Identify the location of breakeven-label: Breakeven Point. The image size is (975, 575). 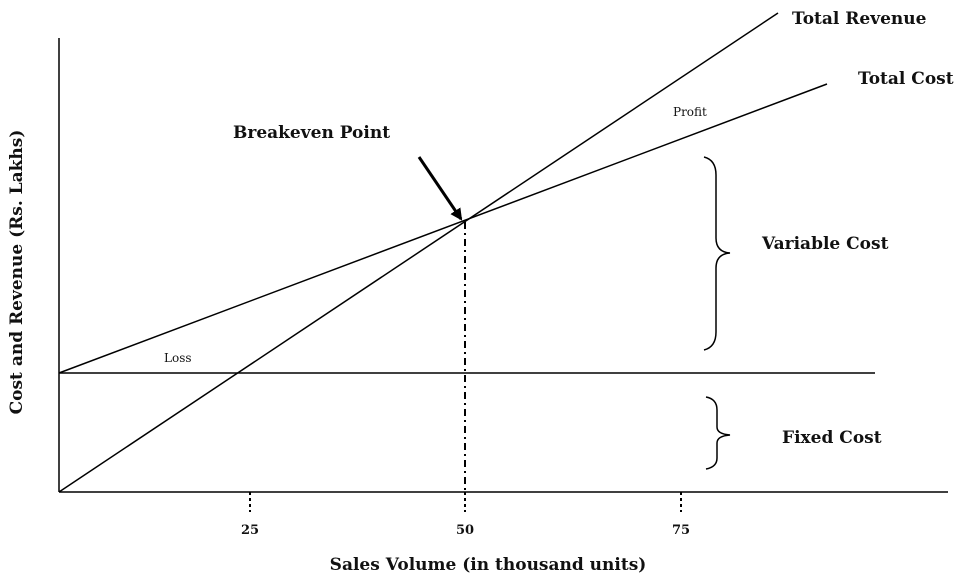
(311, 133).